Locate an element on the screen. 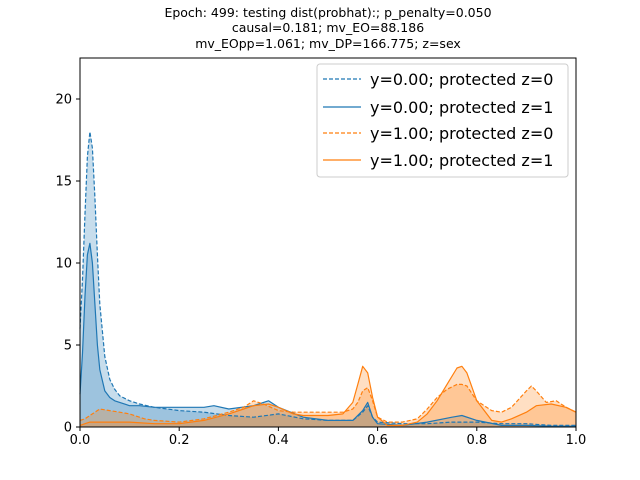 This screenshot has height=480, width=640. x-tick-label: 0.6 is located at coordinates (377, 440).